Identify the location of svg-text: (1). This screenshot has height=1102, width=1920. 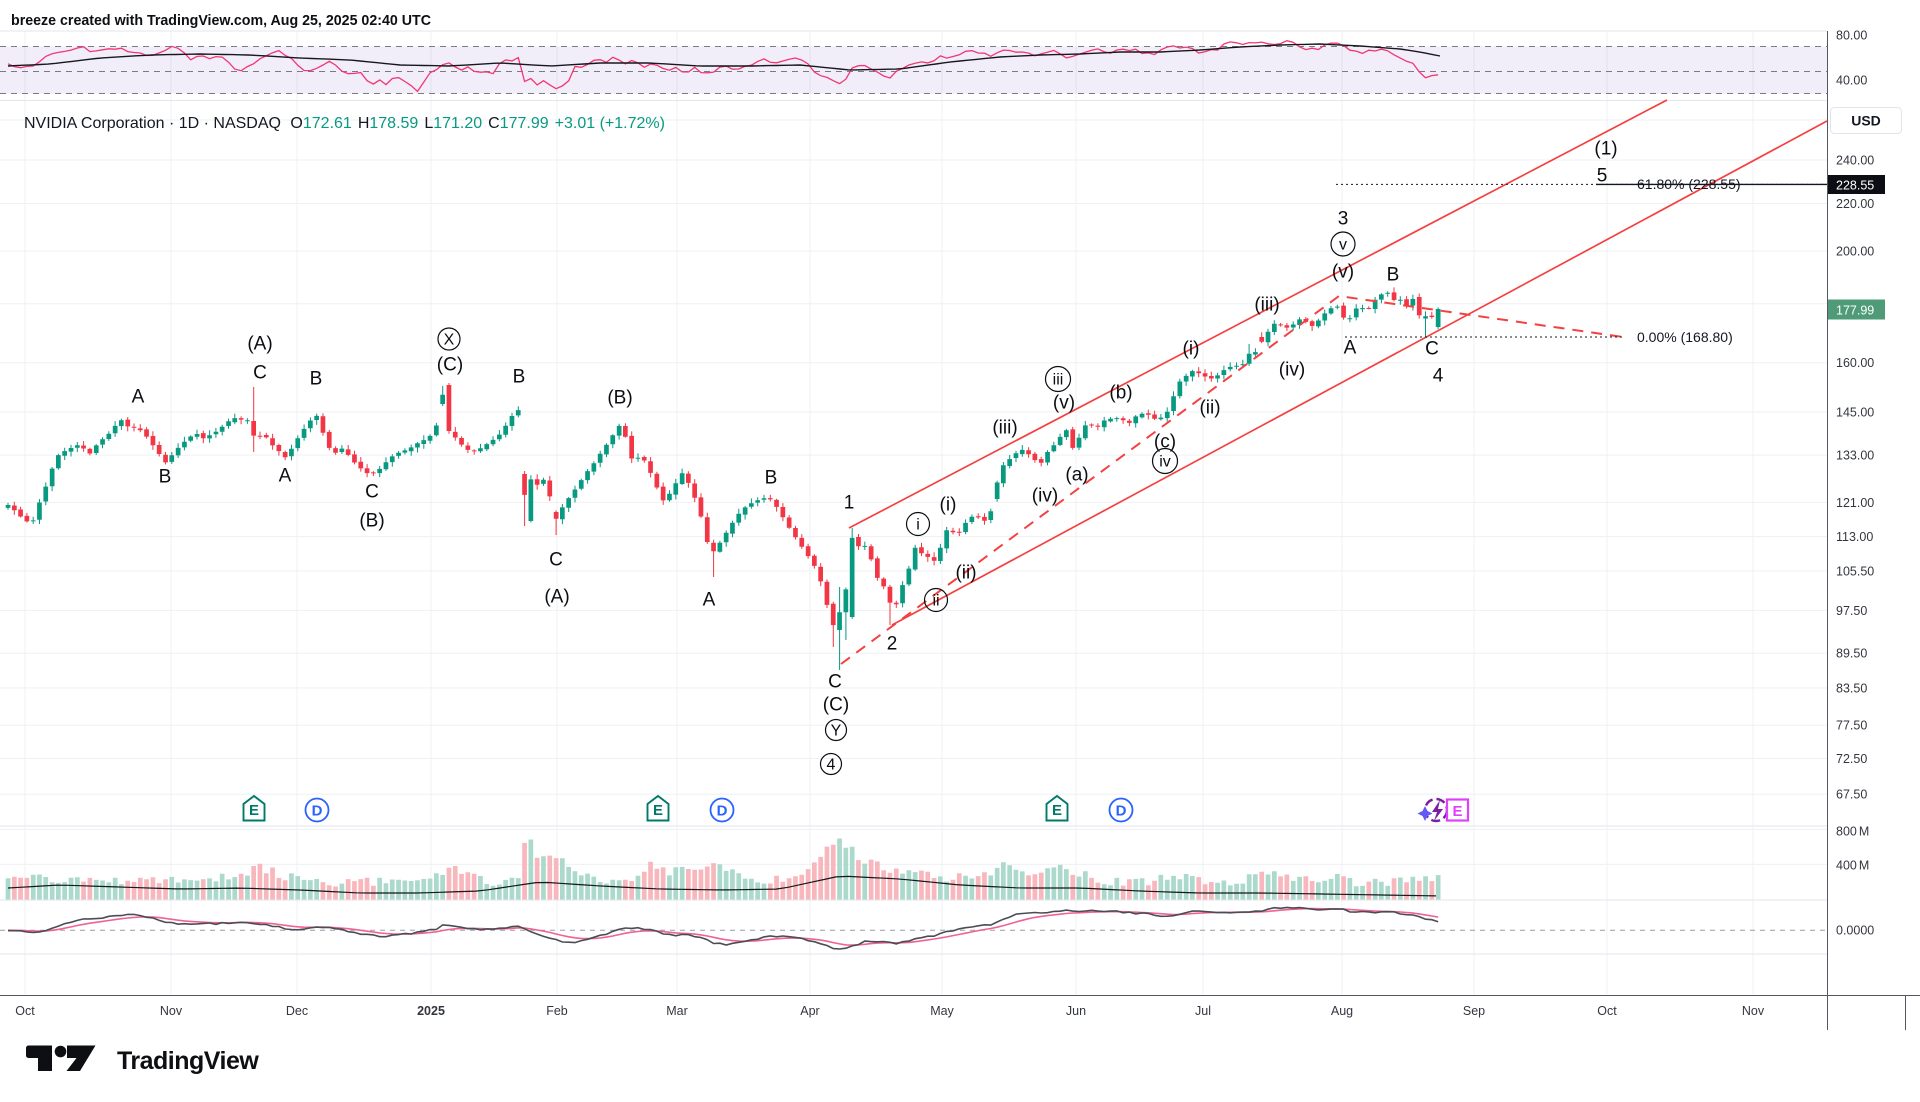
(1605, 149).